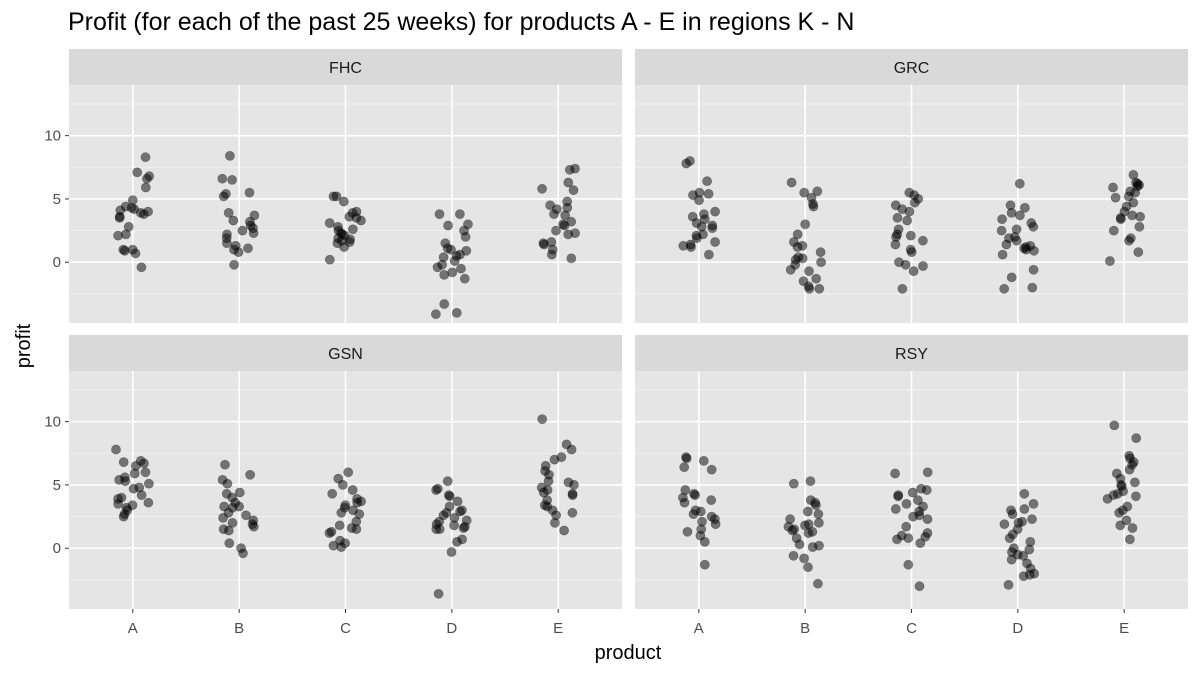 This screenshot has width=1200, height=680. I want to click on y-tick-label: 5, so click(57, 485).